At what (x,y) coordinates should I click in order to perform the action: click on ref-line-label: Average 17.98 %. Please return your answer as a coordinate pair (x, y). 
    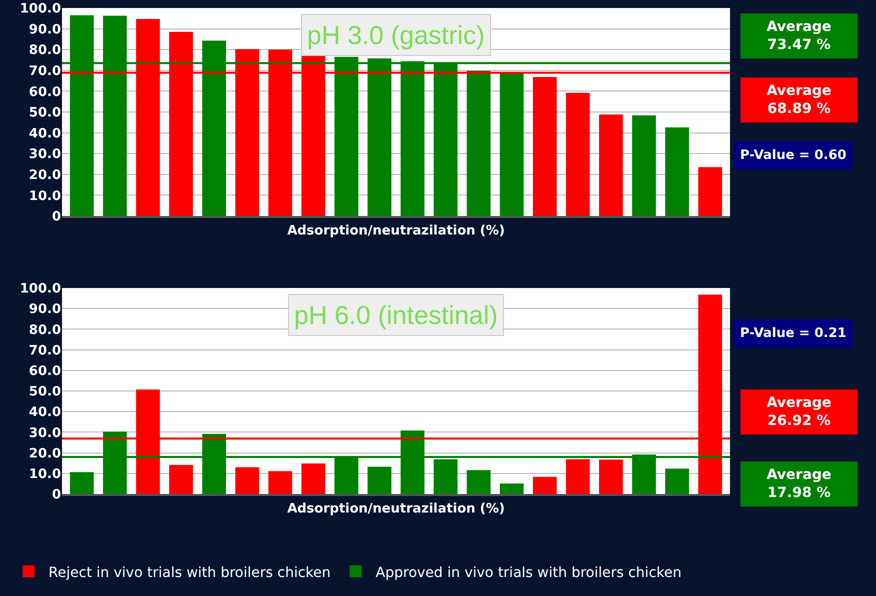
    Looking at the image, I should click on (799, 484).